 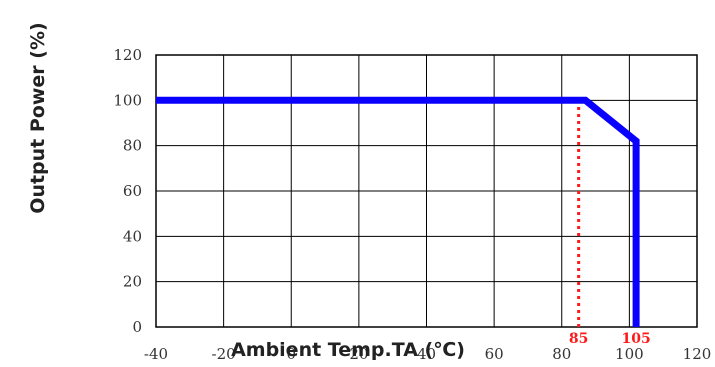 What do you see at coordinates (494, 354) in the screenshot?
I see `x-tick-label: 60` at bounding box center [494, 354].